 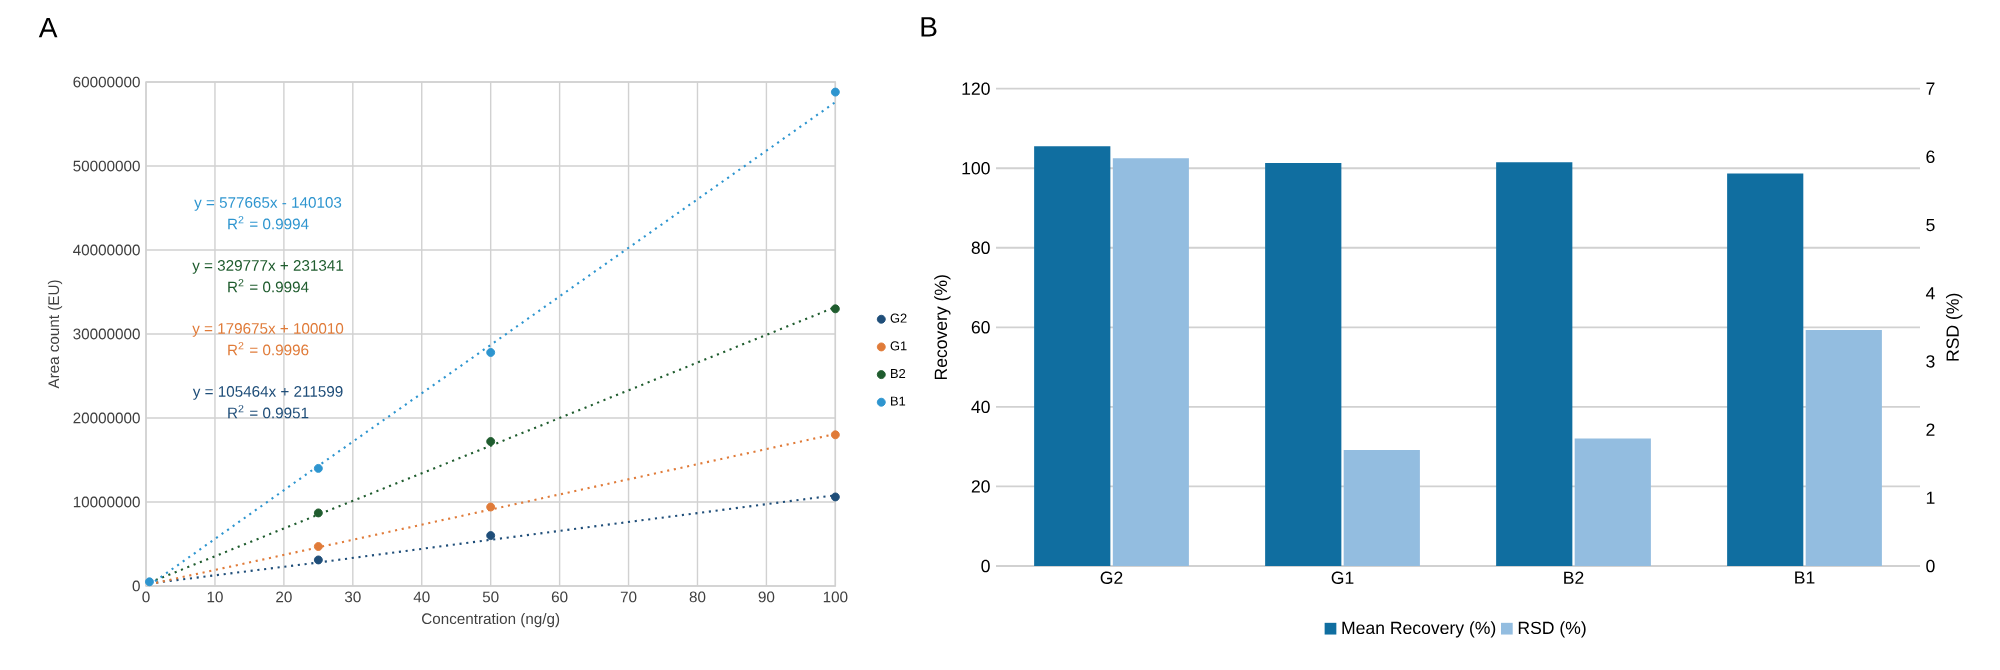 I want to click on y-tick-label: 40000000, so click(x=106, y=250).